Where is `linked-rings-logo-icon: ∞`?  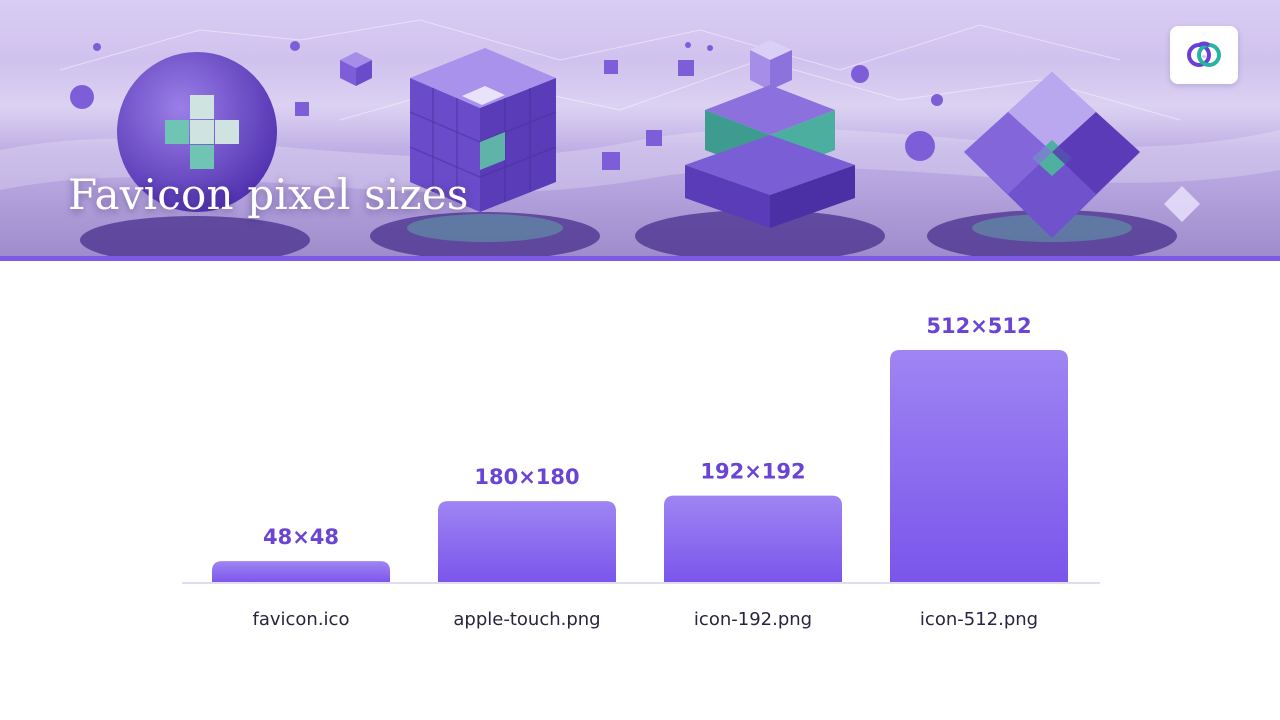 linked-rings-logo-icon: ∞ is located at coordinates (1204, 54).